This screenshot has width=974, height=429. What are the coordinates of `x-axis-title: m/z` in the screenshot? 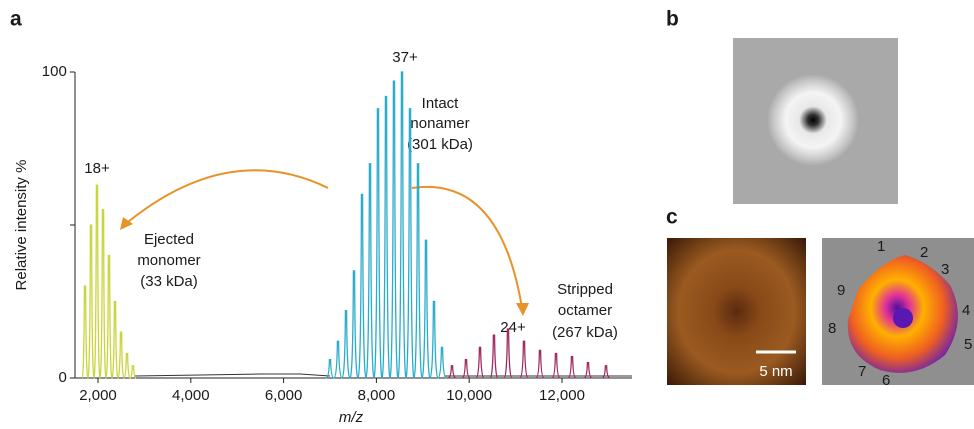 It's located at (351, 417).